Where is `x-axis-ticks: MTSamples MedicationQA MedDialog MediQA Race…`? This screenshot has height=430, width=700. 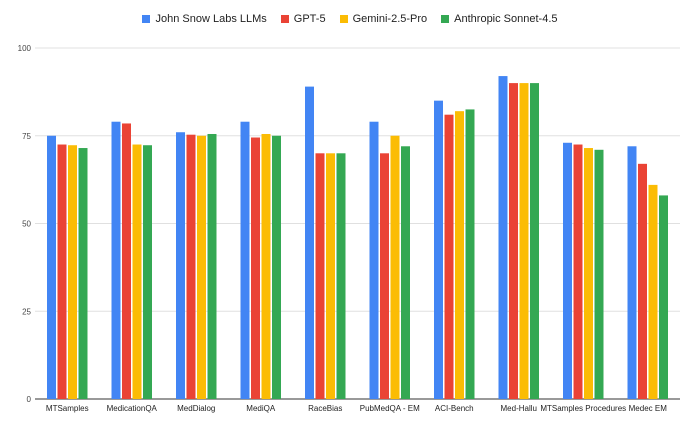 x-axis-ticks: MTSamples MedicationQA MedDialog MediQA Race… is located at coordinates (356, 408).